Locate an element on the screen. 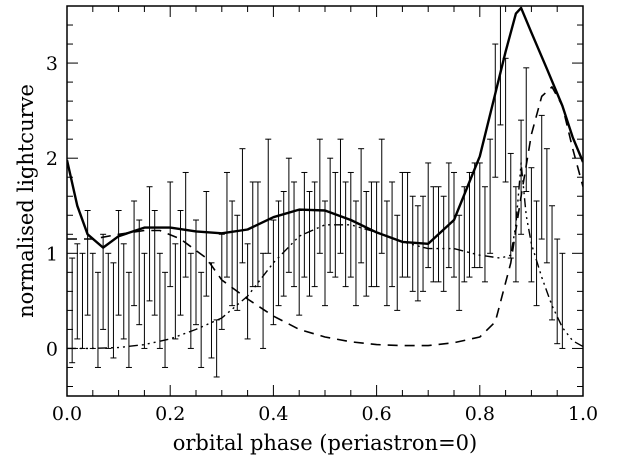 The height and width of the screenshot is (461, 628). y-tick-label: 2 is located at coordinates (52, 159).